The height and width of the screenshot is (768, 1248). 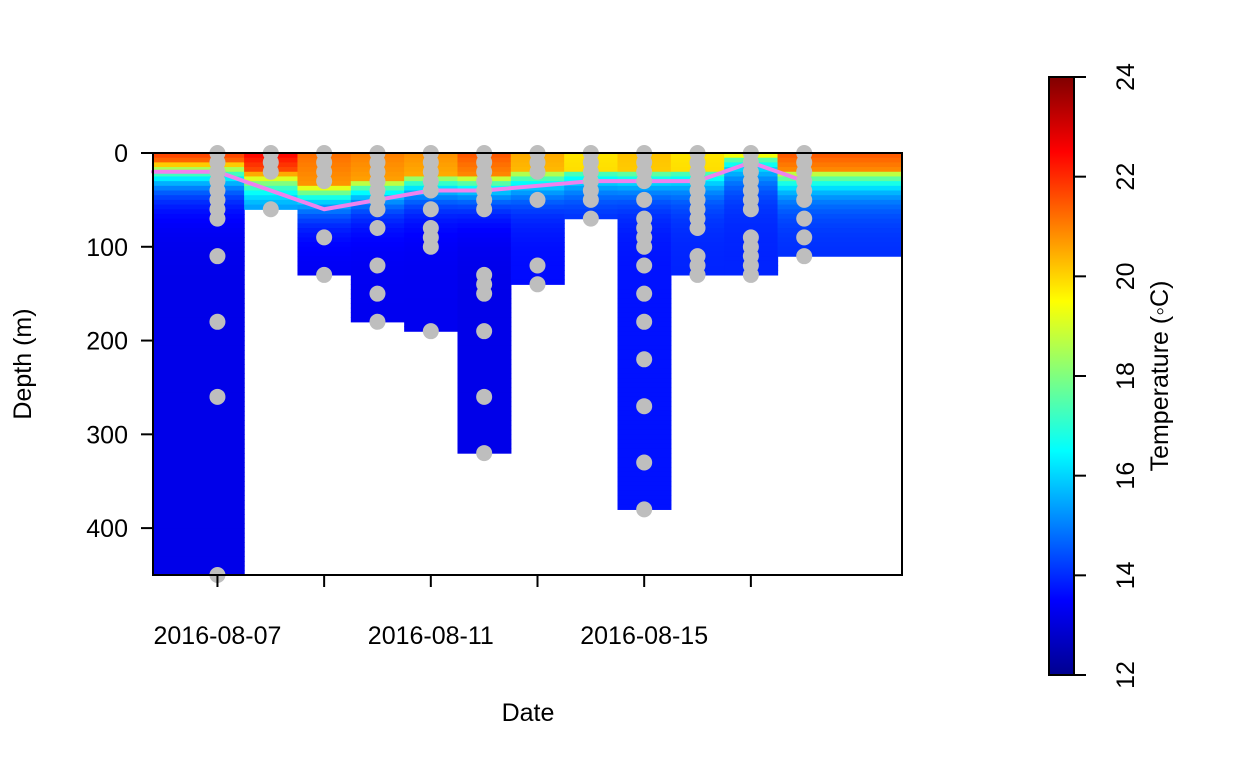 I want to click on y-tick-label: 200, so click(x=107, y=342).